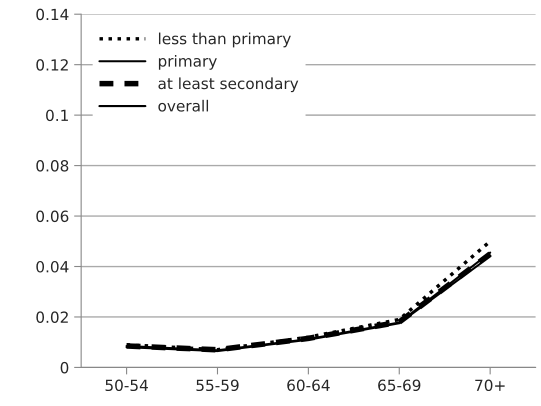  What do you see at coordinates (52, 166) in the screenshot?
I see `y-tick-label: 0.08` at bounding box center [52, 166].